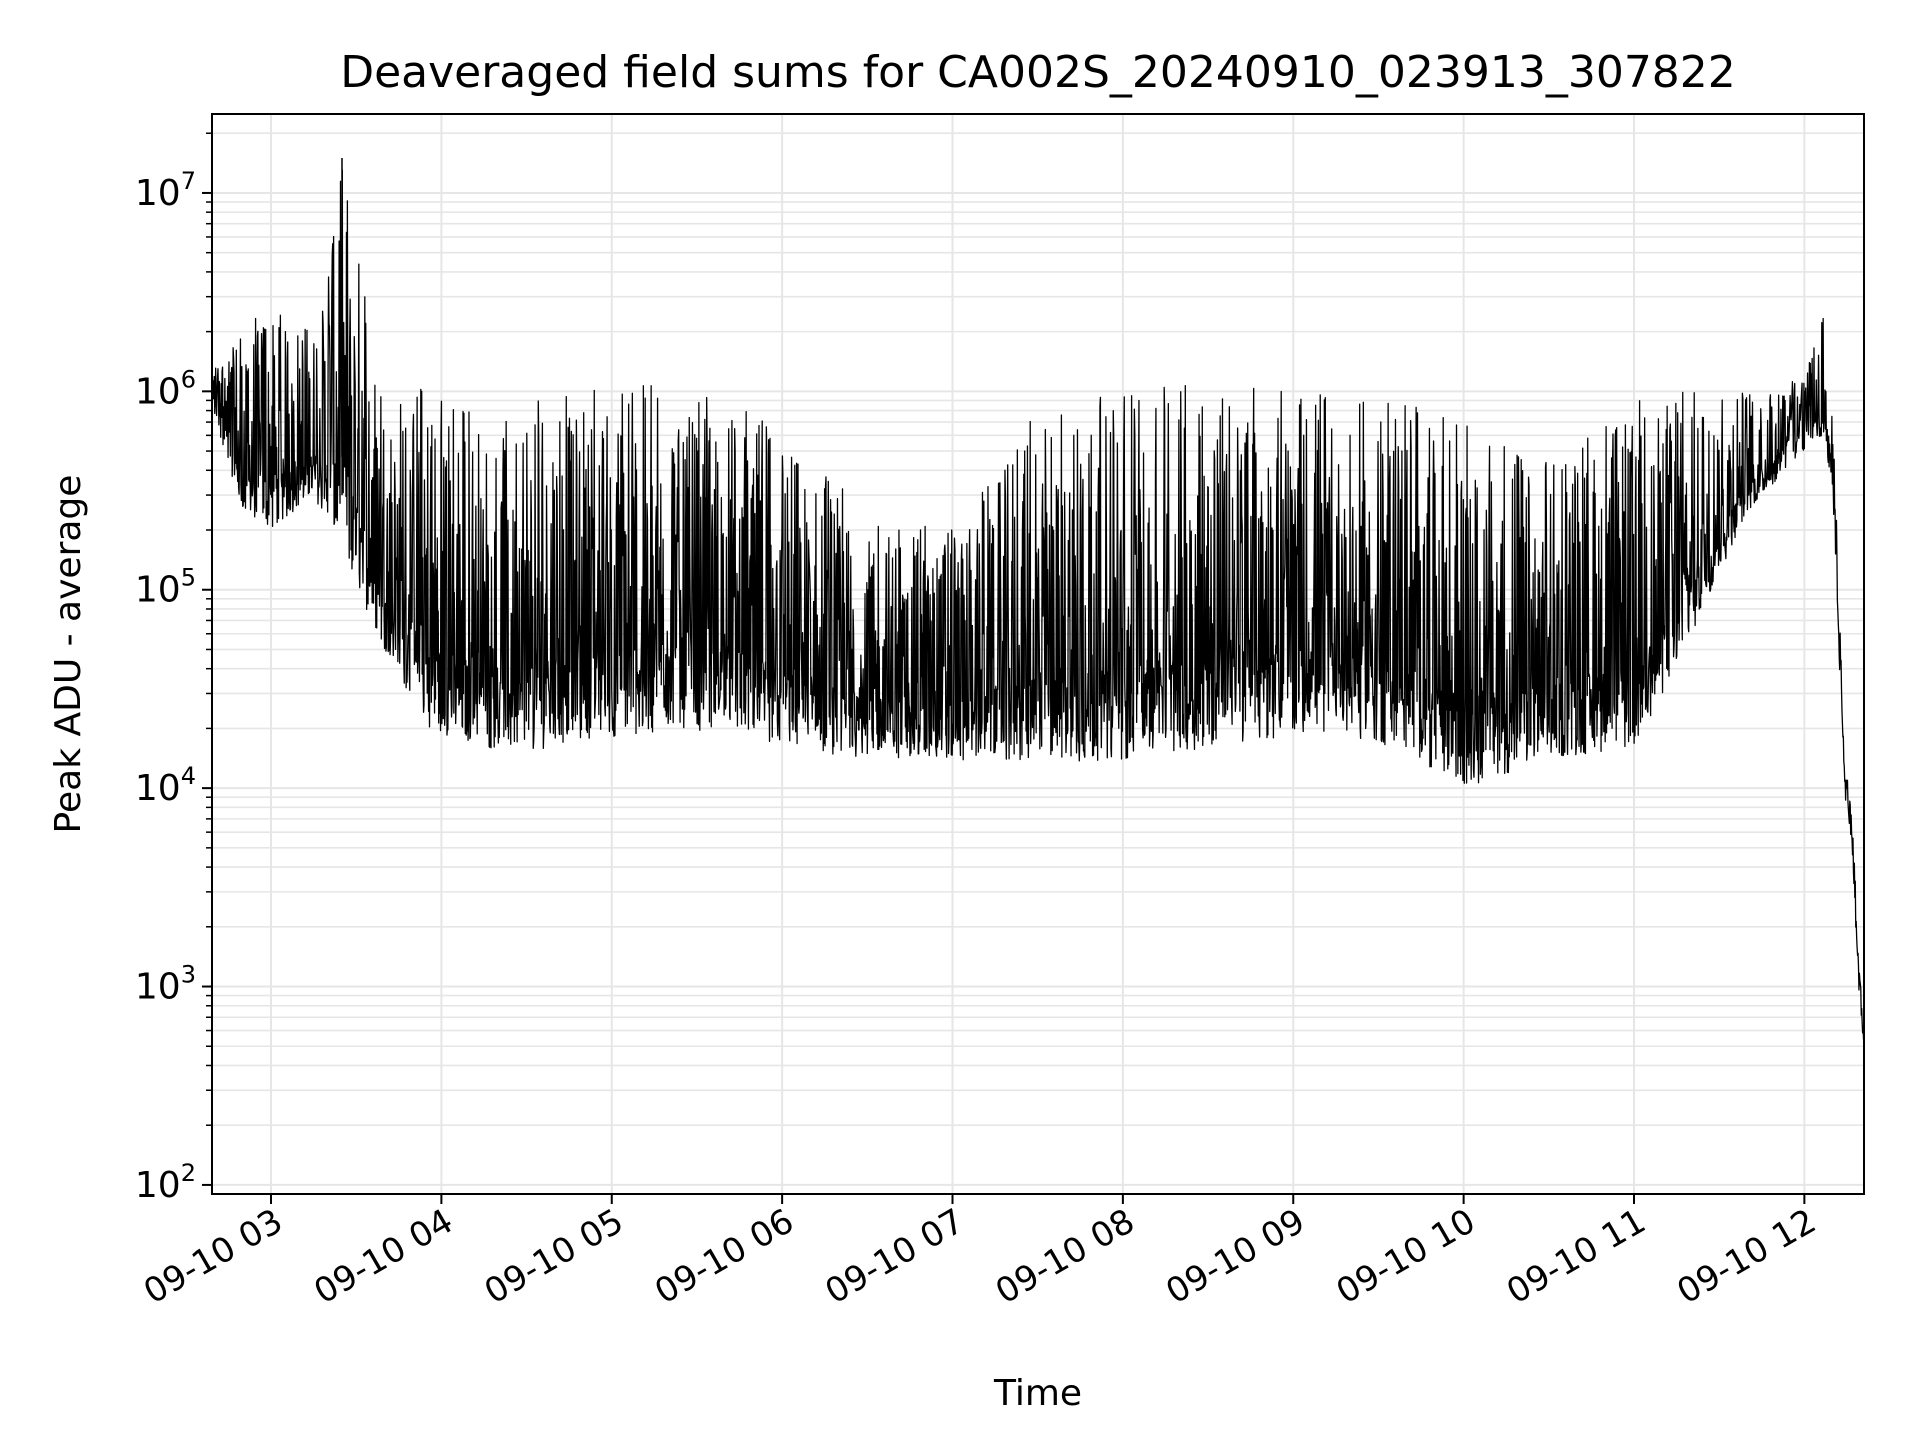 The image size is (1920, 1440). Describe the element at coordinates (165, 984) in the screenshot. I see `y-tick-label: 10³` at that location.